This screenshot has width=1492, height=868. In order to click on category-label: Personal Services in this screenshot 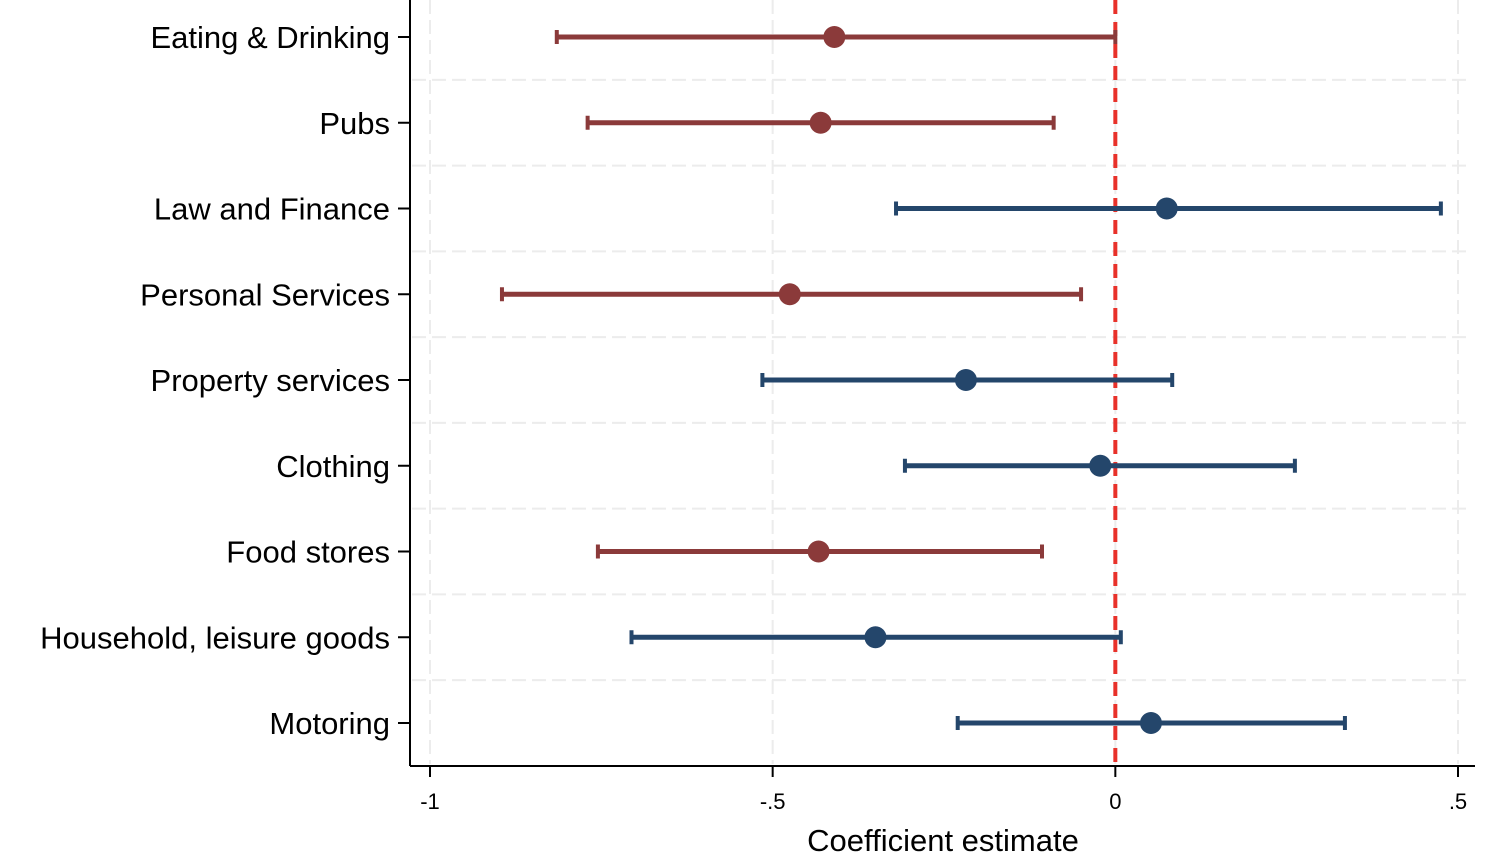, I will do `click(265, 294)`.